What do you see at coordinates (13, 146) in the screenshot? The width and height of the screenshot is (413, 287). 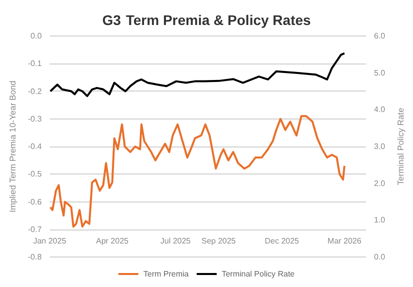 I see `y-axis-title: Implied Term Premia 10-Year Bond` at bounding box center [13, 146].